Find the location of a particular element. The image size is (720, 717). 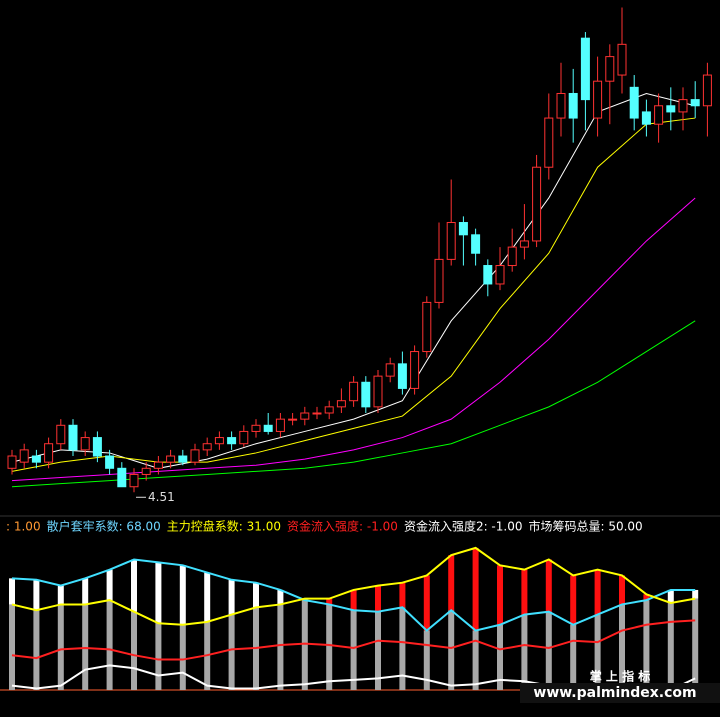

indicator-label: 资金流入强度: -1.00 is located at coordinates (342, 526).